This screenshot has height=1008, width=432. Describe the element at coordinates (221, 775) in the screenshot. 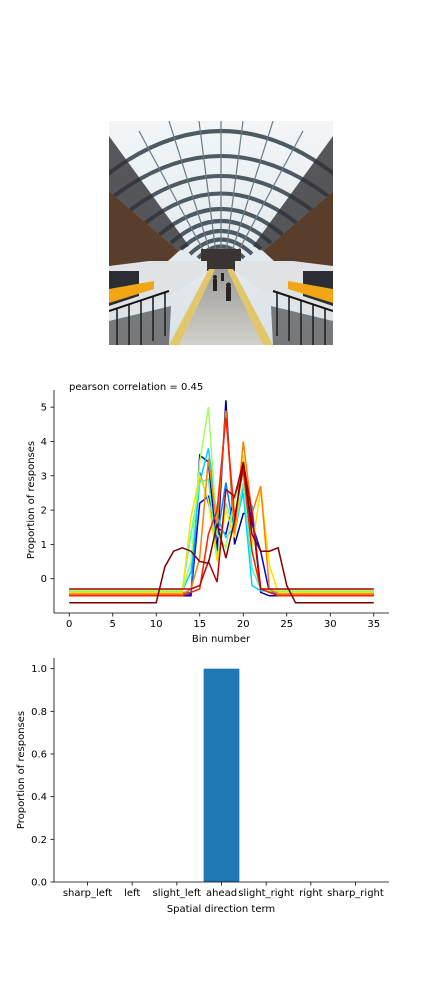

I see `bar-ahead` at that location.